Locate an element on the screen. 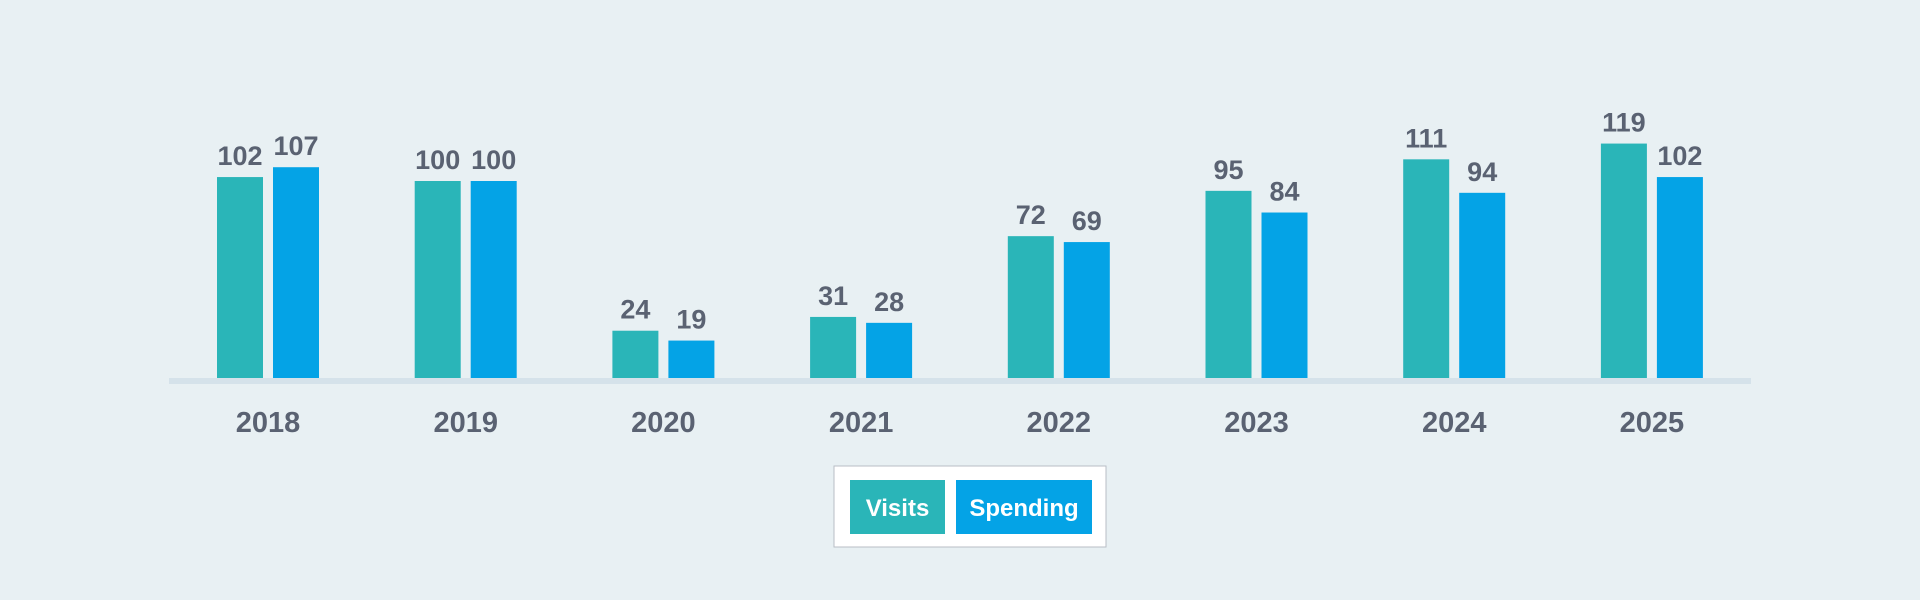  value-label: 119 is located at coordinates (1624, 123).